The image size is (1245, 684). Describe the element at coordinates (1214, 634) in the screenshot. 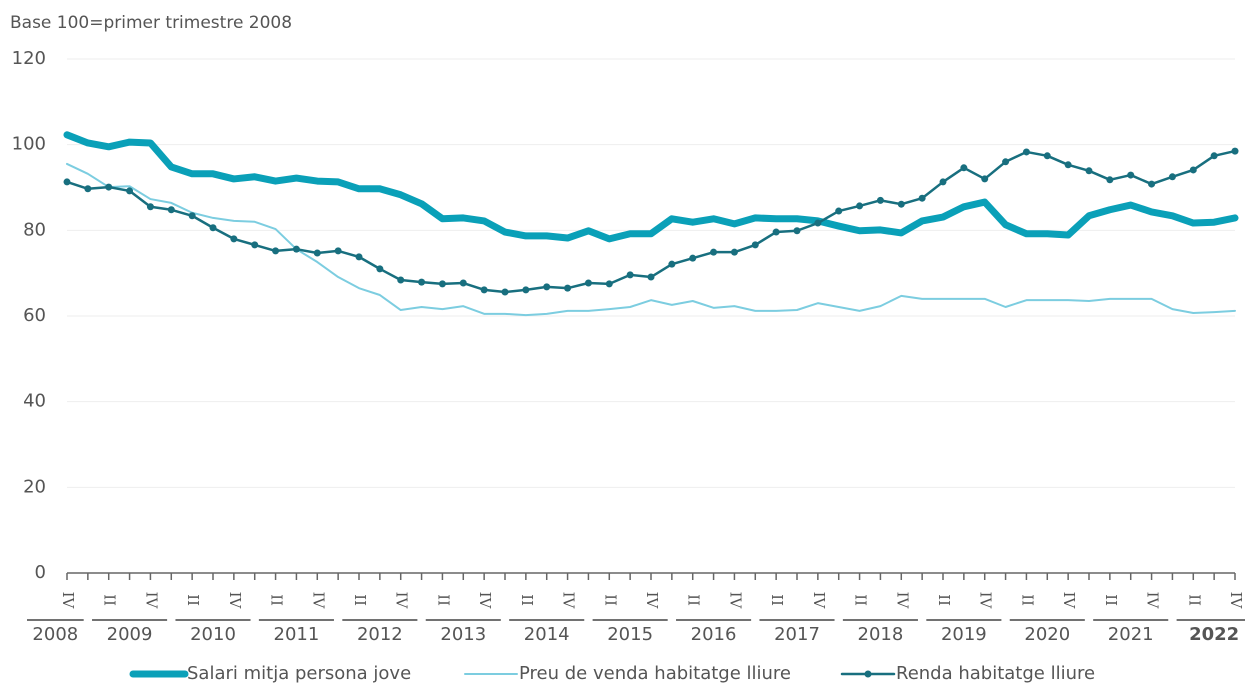

I see `year-label: 2022` at that location.